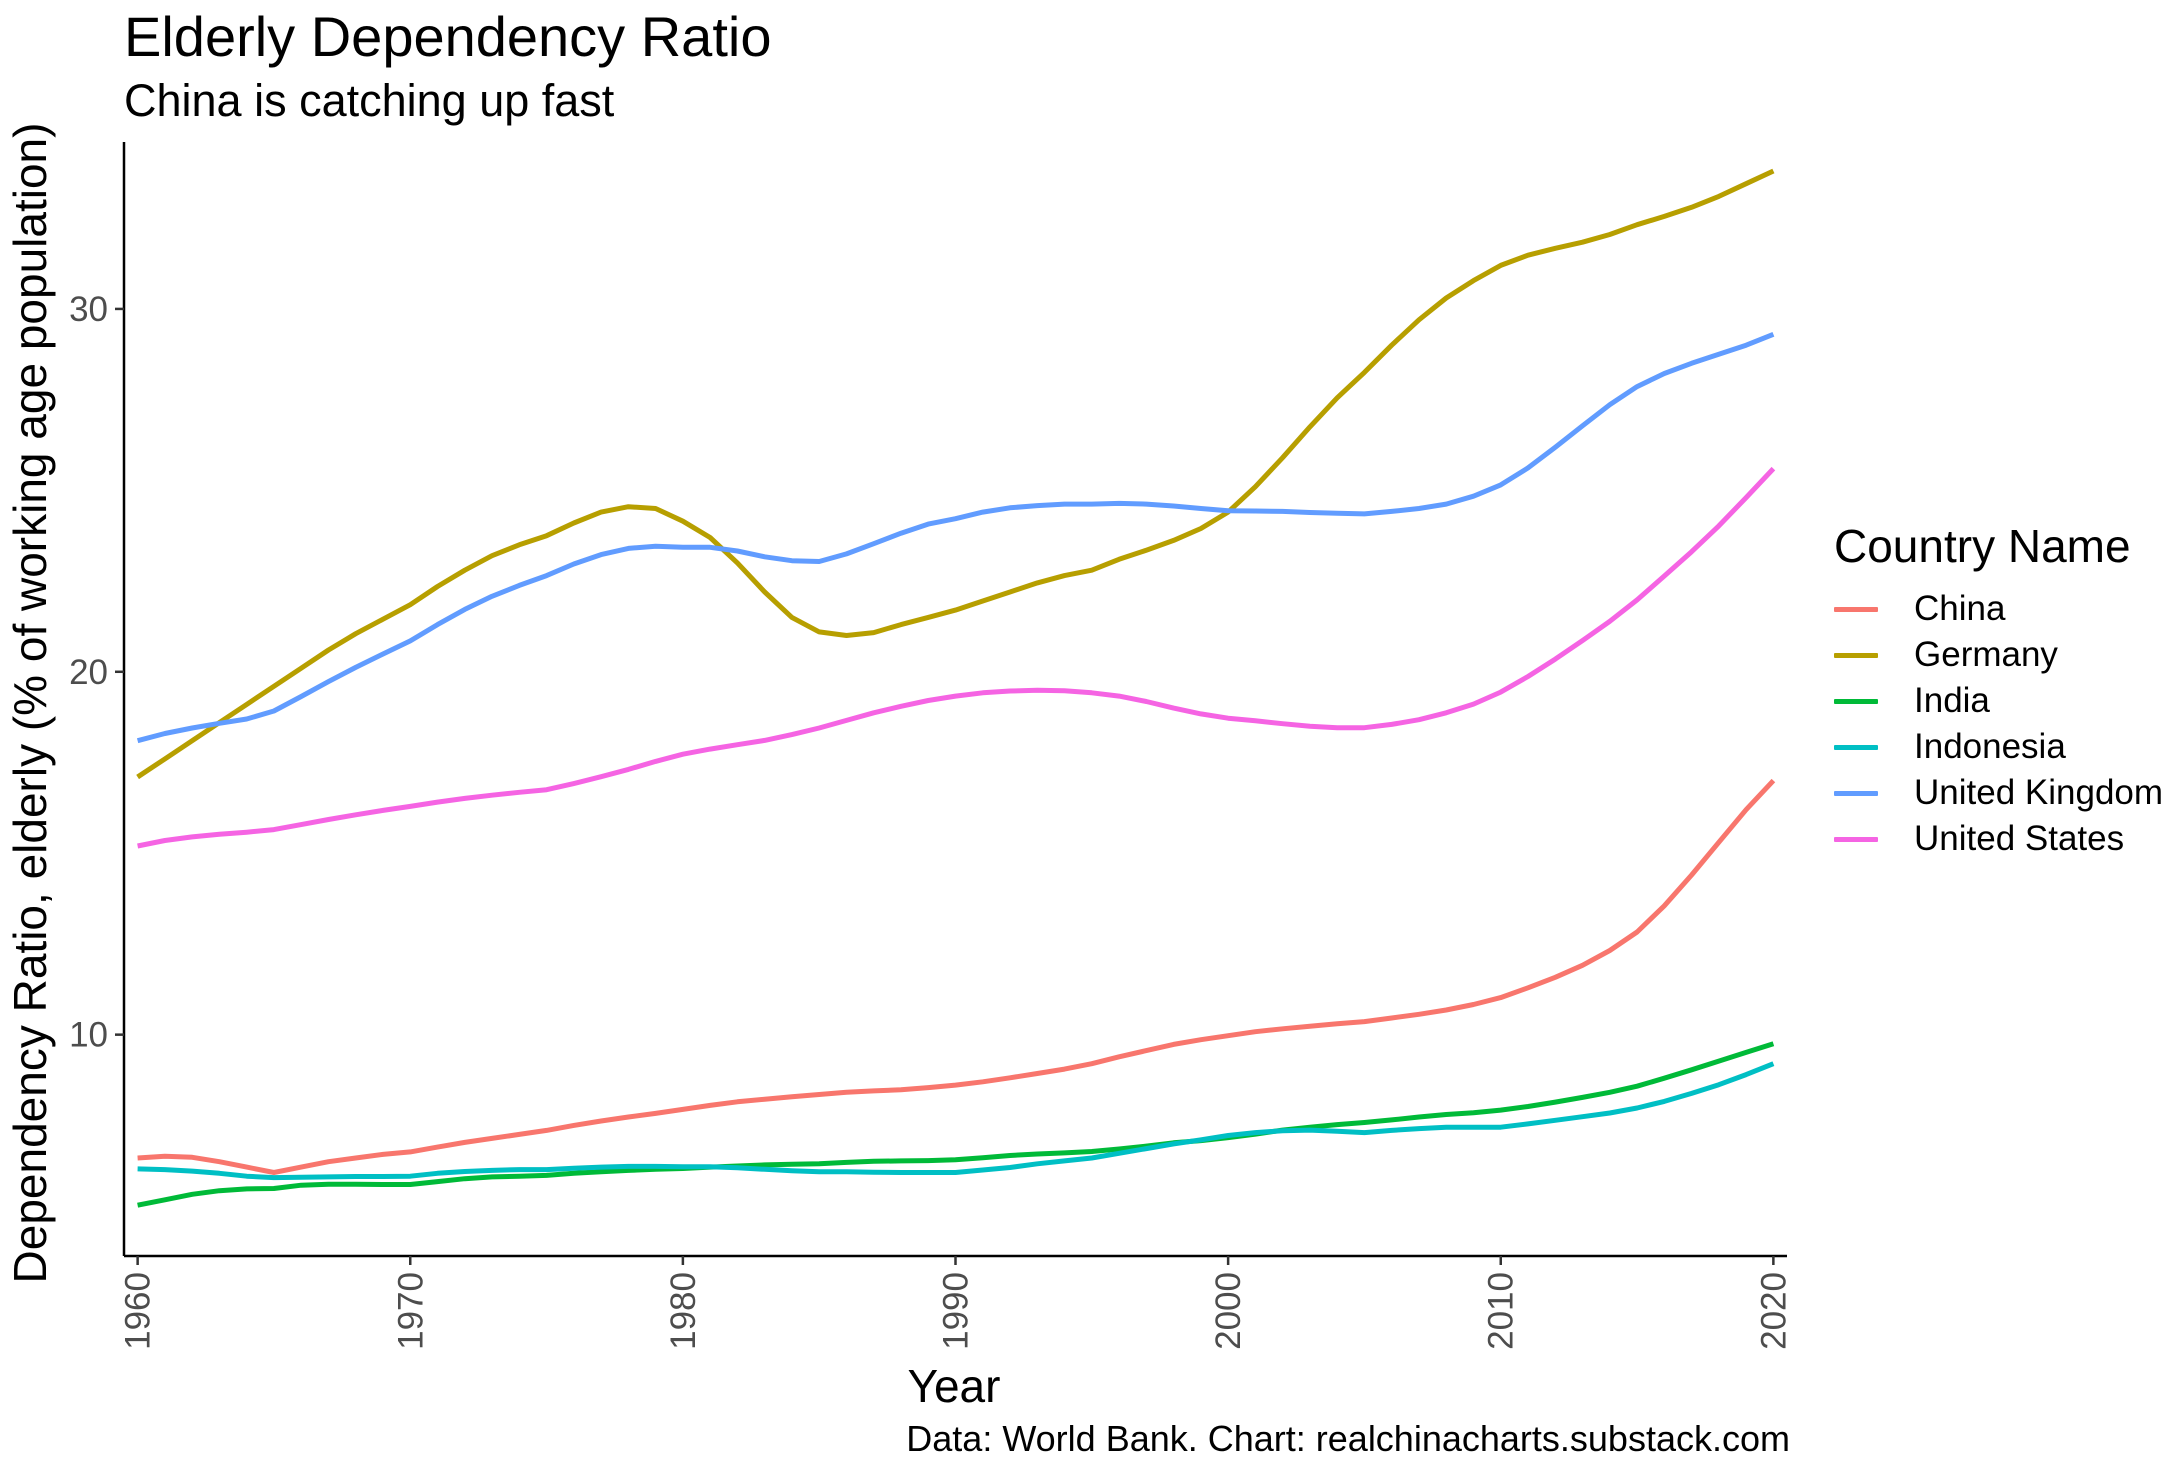 This screenshot has height=1466, width=2180. Describe the element at coordinates (2004, 701) in the screenshot. I see `legend-item: India` at that location.